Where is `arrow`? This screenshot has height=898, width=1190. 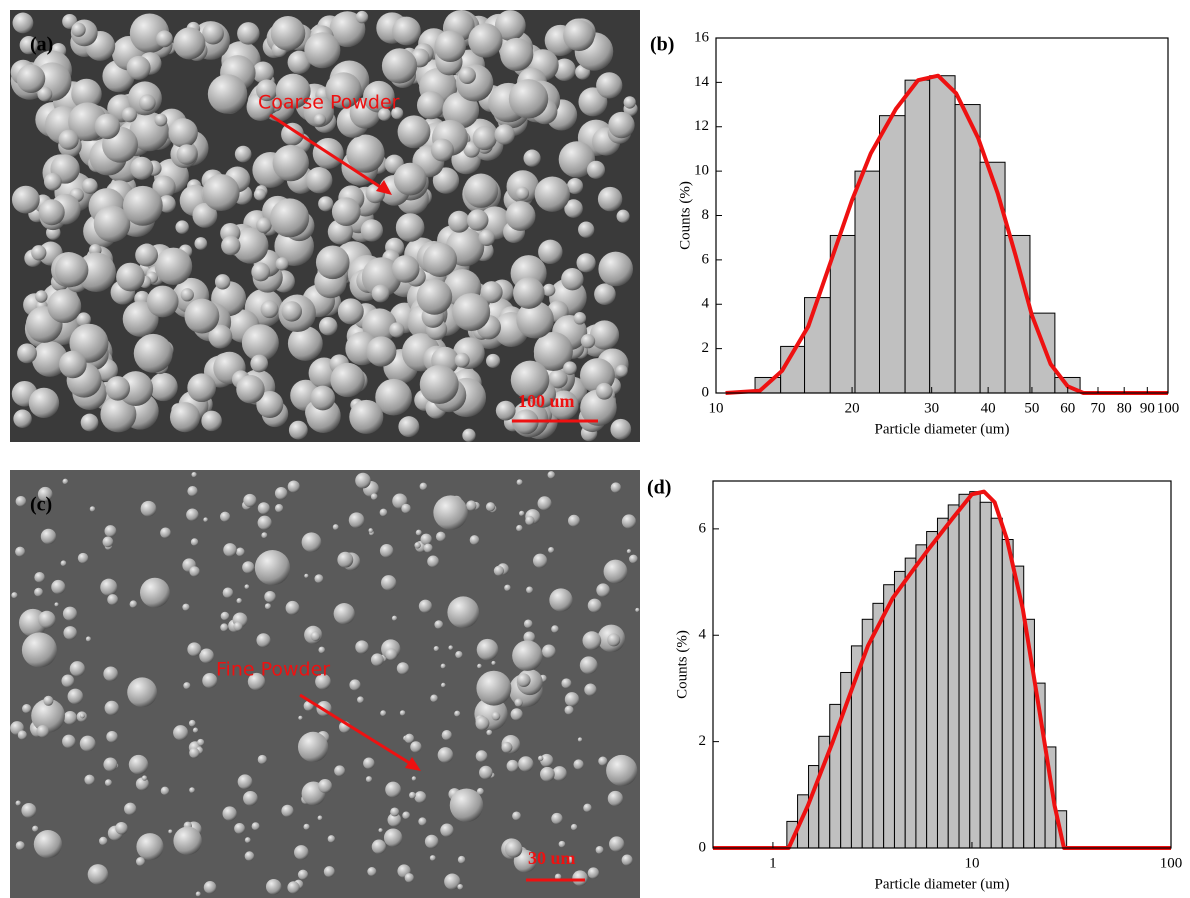 arrow is located at coordinates (329, 153).